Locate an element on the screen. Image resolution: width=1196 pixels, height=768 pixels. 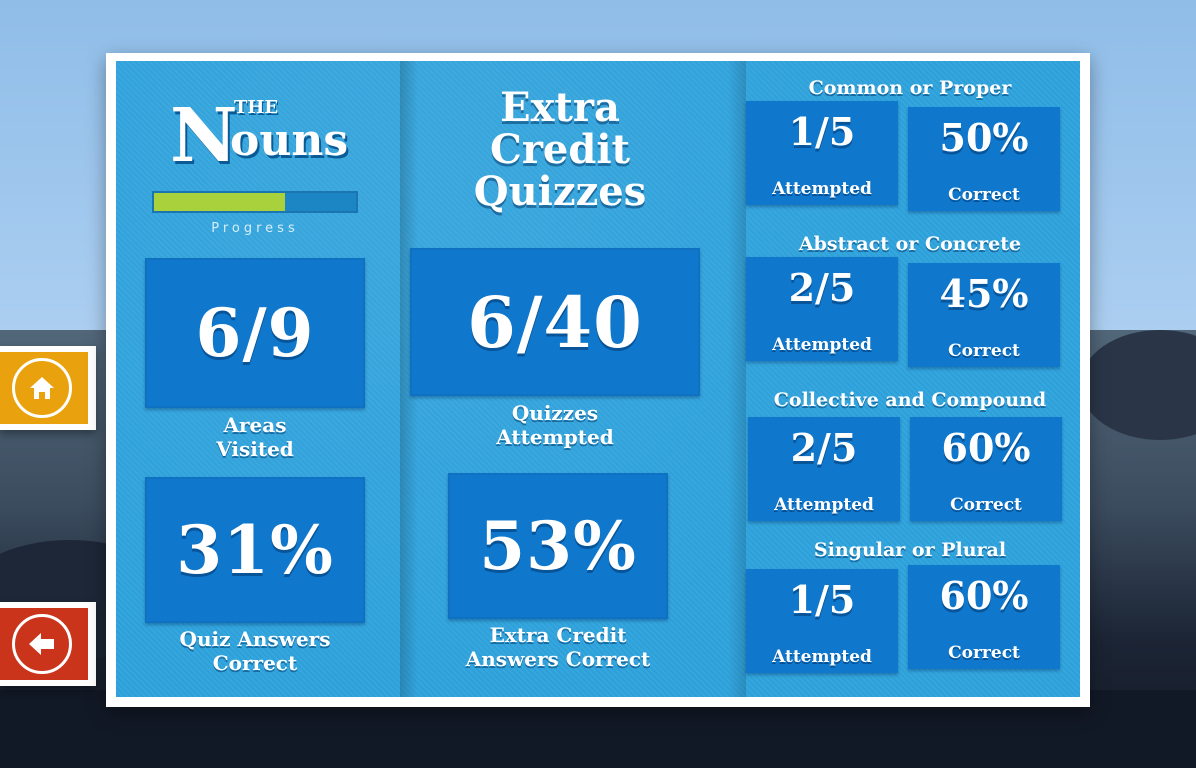
progress-label: Progress is located at coordinates (255, 228).